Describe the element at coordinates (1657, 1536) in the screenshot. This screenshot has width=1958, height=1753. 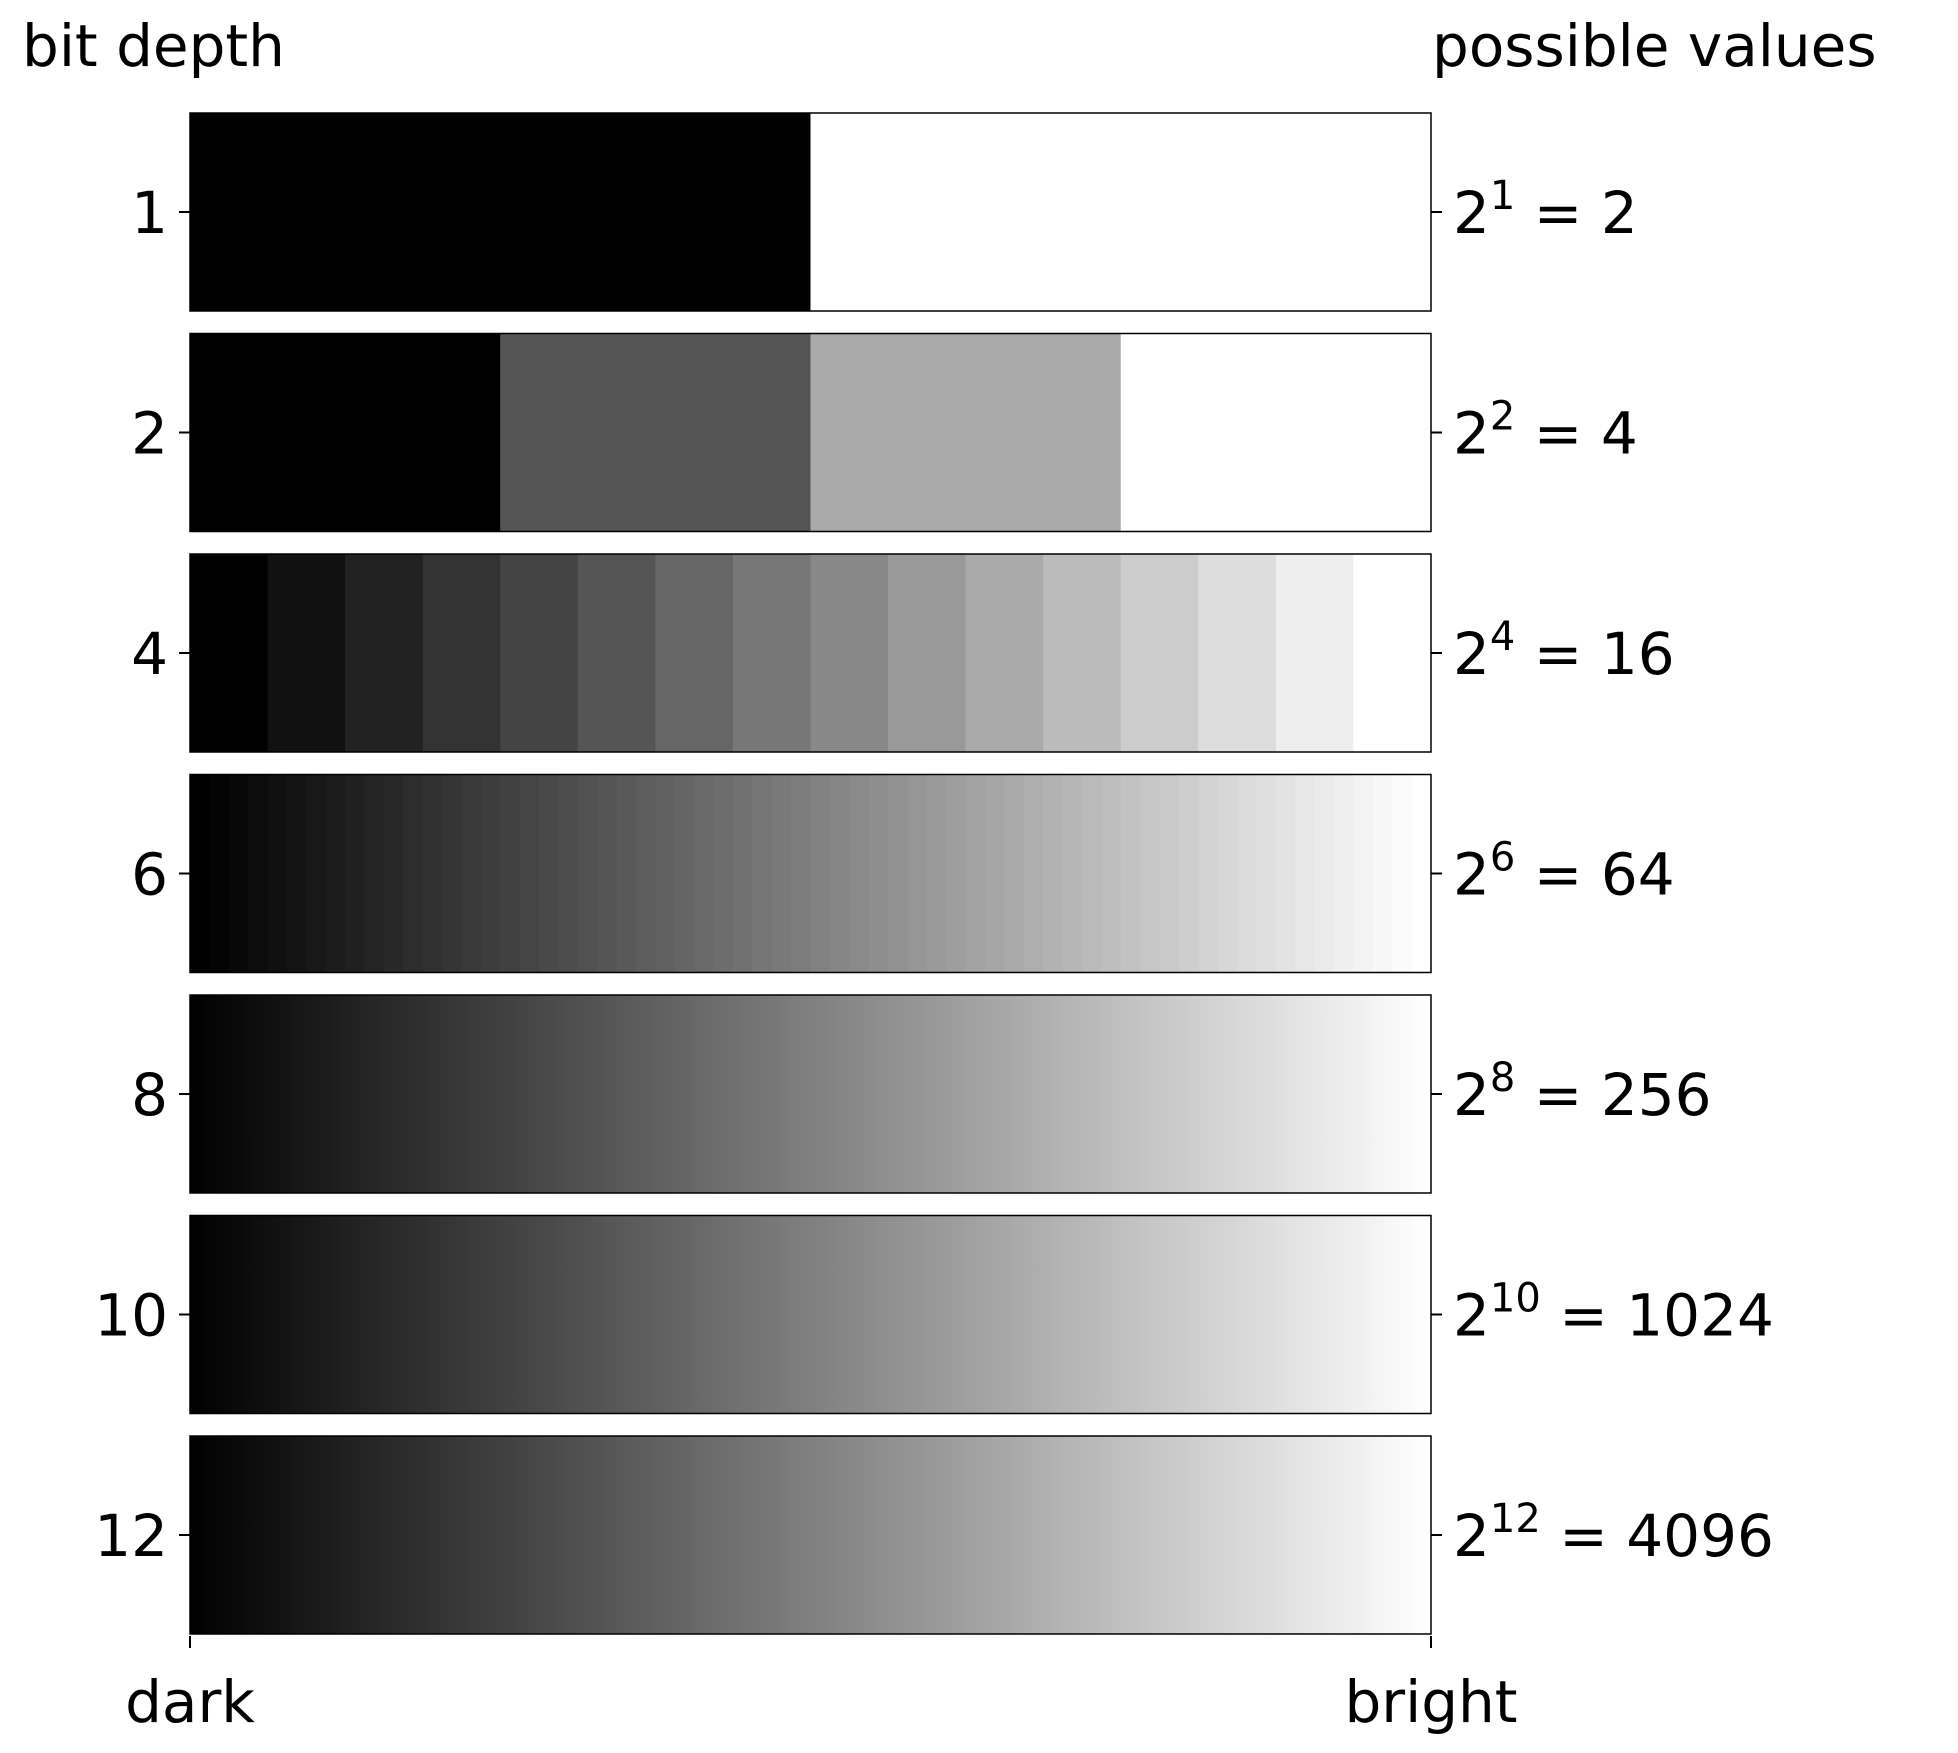
I see `power-result: = 4096` at that location.